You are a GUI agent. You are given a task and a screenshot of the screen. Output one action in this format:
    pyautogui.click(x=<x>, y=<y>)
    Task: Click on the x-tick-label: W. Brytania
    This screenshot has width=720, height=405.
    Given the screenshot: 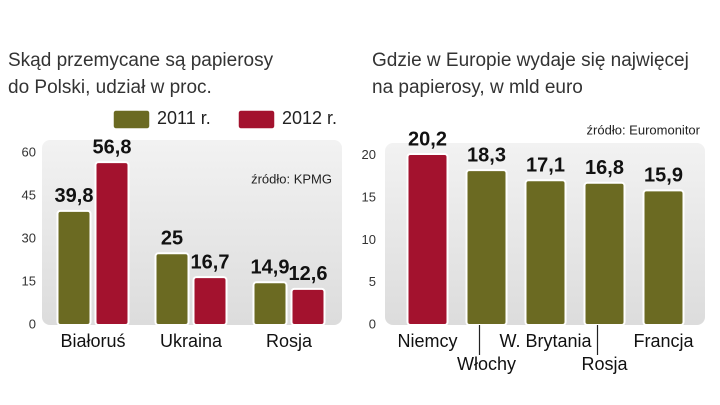 What is the action you would take?
    pyautogui.click(x=545, y=341)
    